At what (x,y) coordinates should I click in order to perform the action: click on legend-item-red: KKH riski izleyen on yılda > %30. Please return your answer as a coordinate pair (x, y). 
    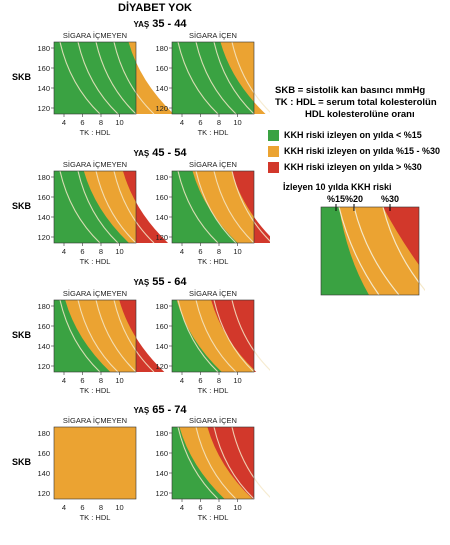
    Looking at the image, I should click on (359, 167).